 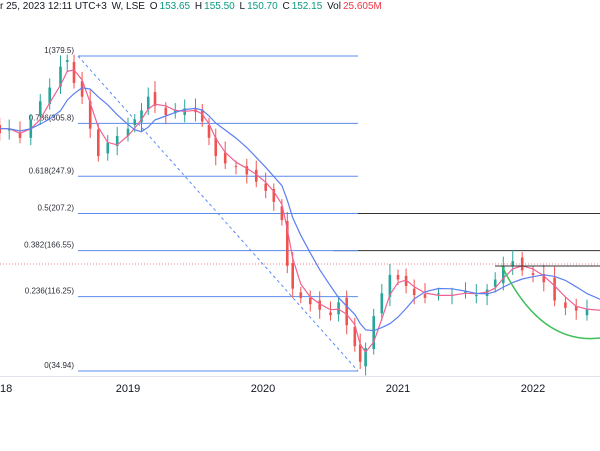 I want to click on fib-level-label: 0.382(166.55), so click(x=49, y=245).